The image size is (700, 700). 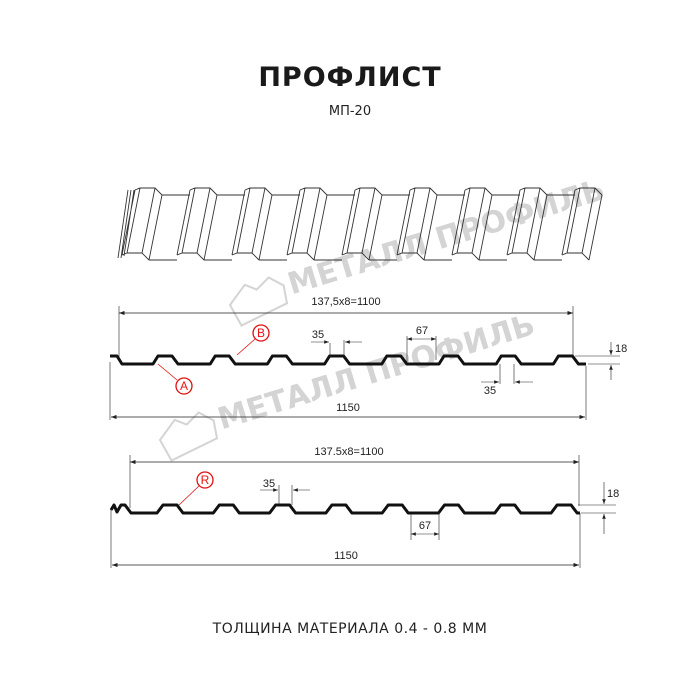 What do you see at coordinates (350, 629) in the screenshot?
I see `material-thickness: ТОЛЩИНА МАТЕРИАЛА 0.4 - 0.8 ММ` at bounding box center [350, 629].